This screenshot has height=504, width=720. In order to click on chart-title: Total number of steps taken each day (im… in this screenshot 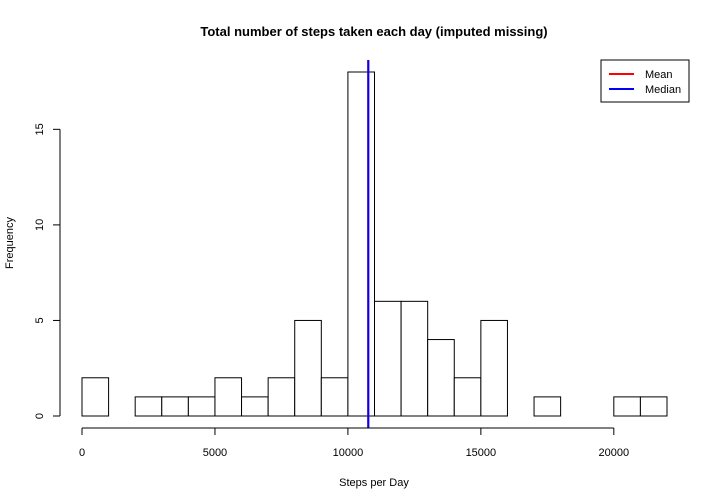, I will do `click(373, 31)`.